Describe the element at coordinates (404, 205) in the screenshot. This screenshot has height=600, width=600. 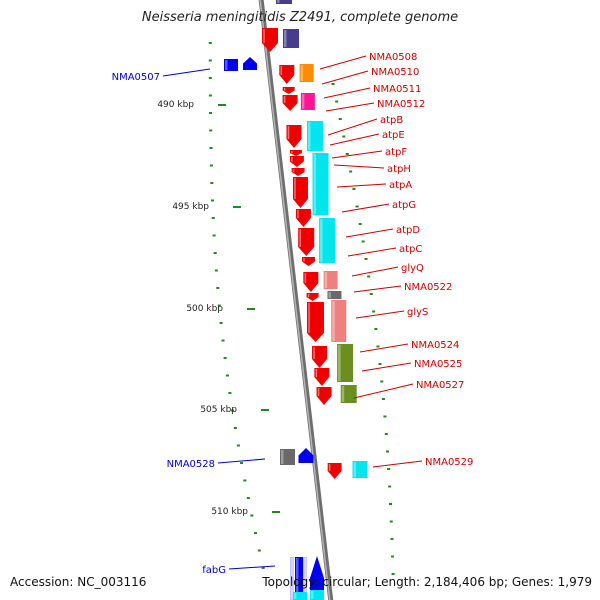
I see `gene-label: atpG` at that location.